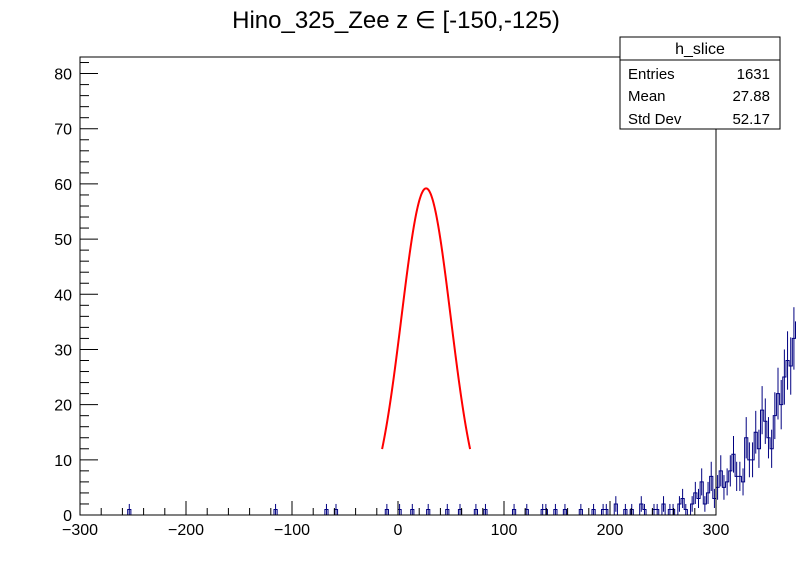  Describe the element at coordinates (63, 406) in the screenshot. I see `y-tick-label: 20` at that location.